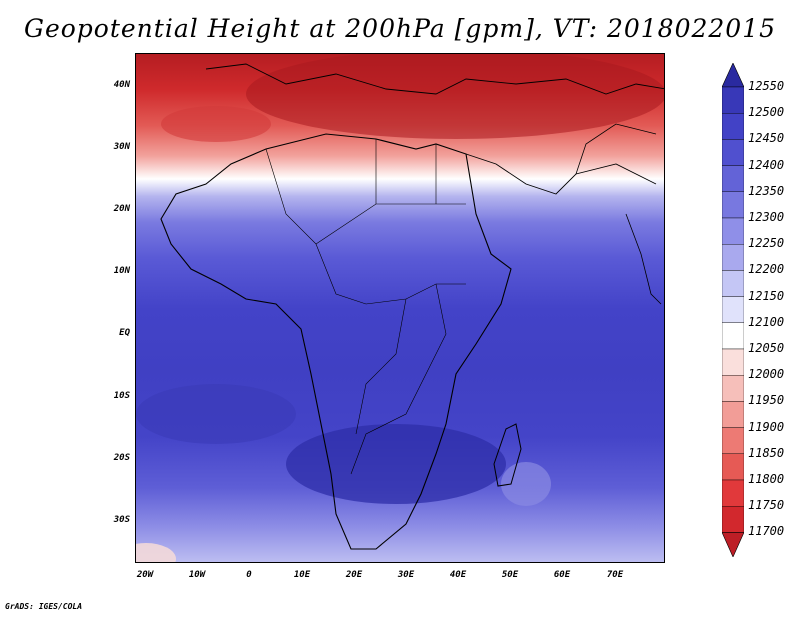 The image size is (800, 618). Describe the element at coordinates (121, 396) in the screenshot. I see `lat-label: 10S` at that location.